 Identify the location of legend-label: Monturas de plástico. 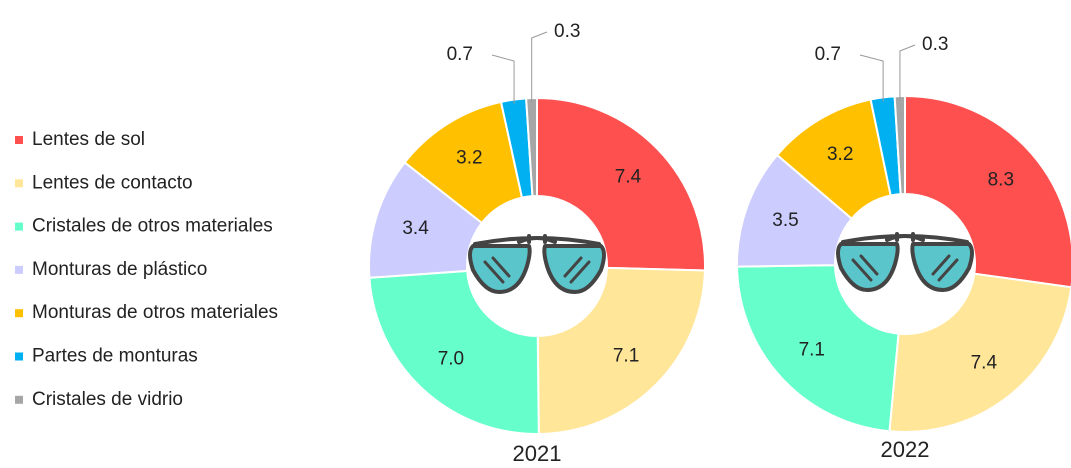
(119, 269).